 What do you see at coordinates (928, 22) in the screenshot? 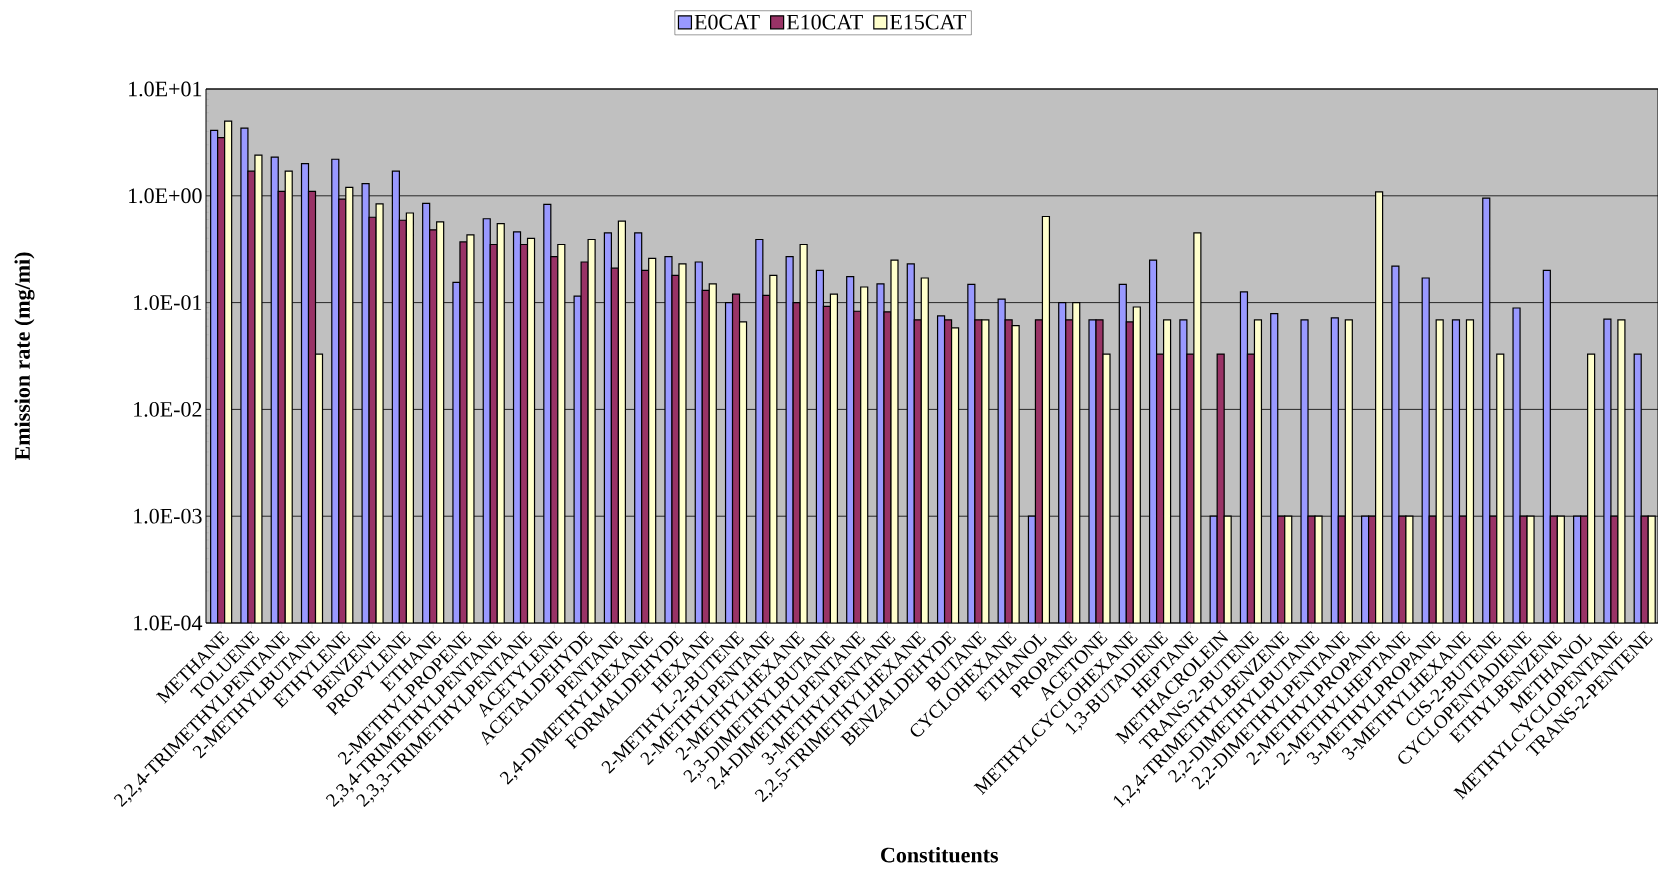
I see `legend-label: E15CAT` at bounding box center [928, 22].